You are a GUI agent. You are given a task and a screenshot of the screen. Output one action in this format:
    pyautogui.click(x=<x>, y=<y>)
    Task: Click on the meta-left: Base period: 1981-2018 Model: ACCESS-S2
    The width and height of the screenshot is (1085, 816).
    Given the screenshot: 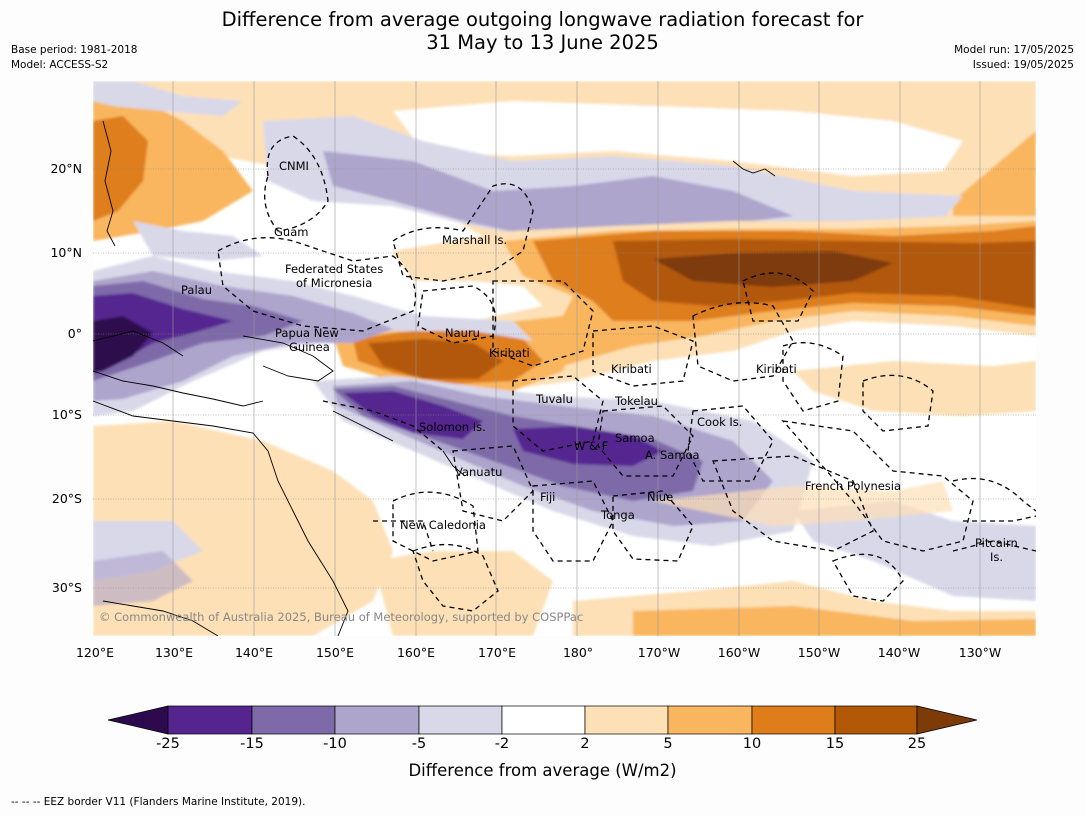 What is the action you would take?
    pyautogui.click(x=74, y=58)
    